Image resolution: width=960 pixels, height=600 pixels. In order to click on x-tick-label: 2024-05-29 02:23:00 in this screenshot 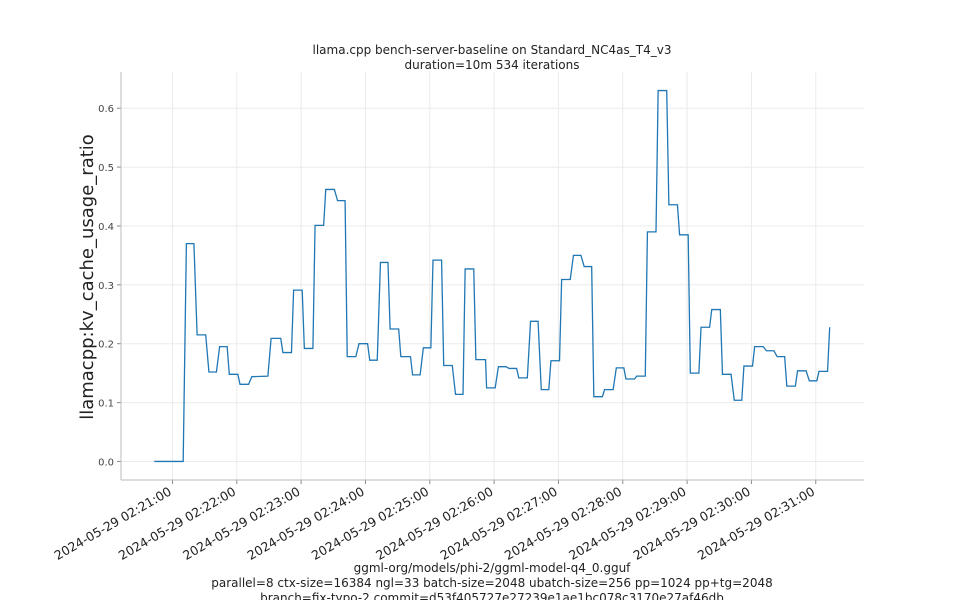, I will do `click(241, 523)`.